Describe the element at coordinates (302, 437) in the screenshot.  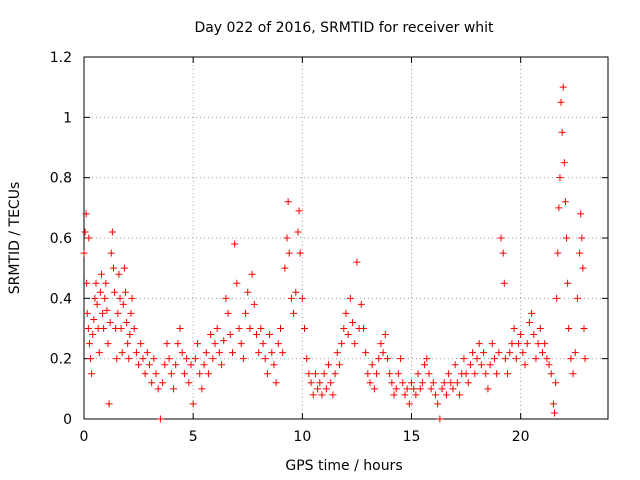
I see `x-tick-label: 10` at that location.